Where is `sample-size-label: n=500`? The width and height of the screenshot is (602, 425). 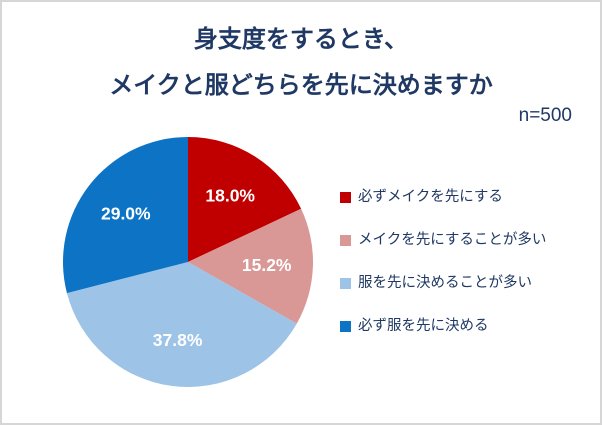
sample-size-label: n=500 is located at coordinates (545, 115).